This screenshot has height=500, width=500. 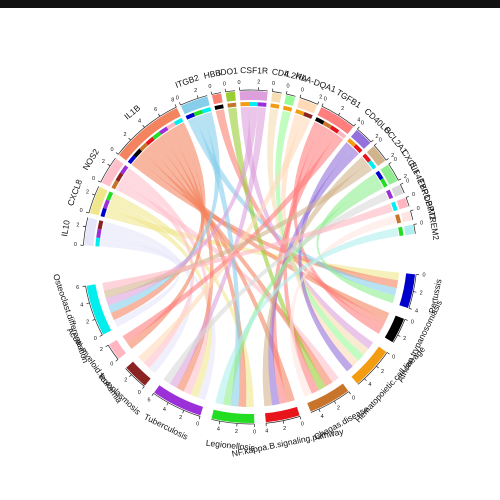 What do you see at coordinates (74, 192) in the screenshot?
I see `gene-label: CXCL8` at bounding box center [74, 192].